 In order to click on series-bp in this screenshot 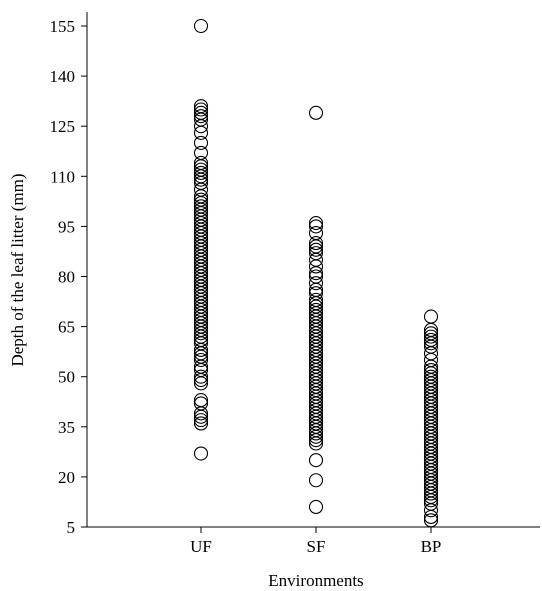, I will do `click(431, 418)`.